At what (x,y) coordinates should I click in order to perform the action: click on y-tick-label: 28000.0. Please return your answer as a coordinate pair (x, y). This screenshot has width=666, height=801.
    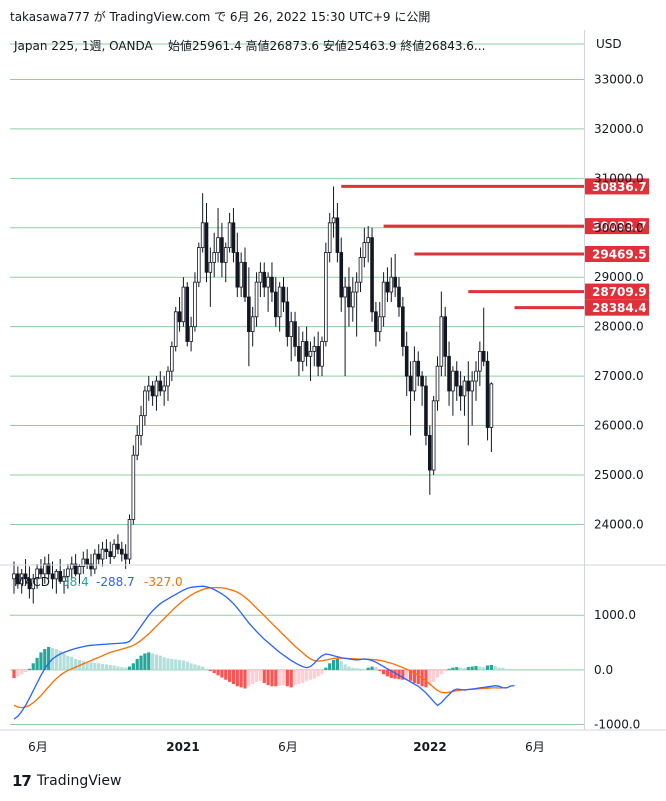
    Looking at the image, I should click on (619, 327).